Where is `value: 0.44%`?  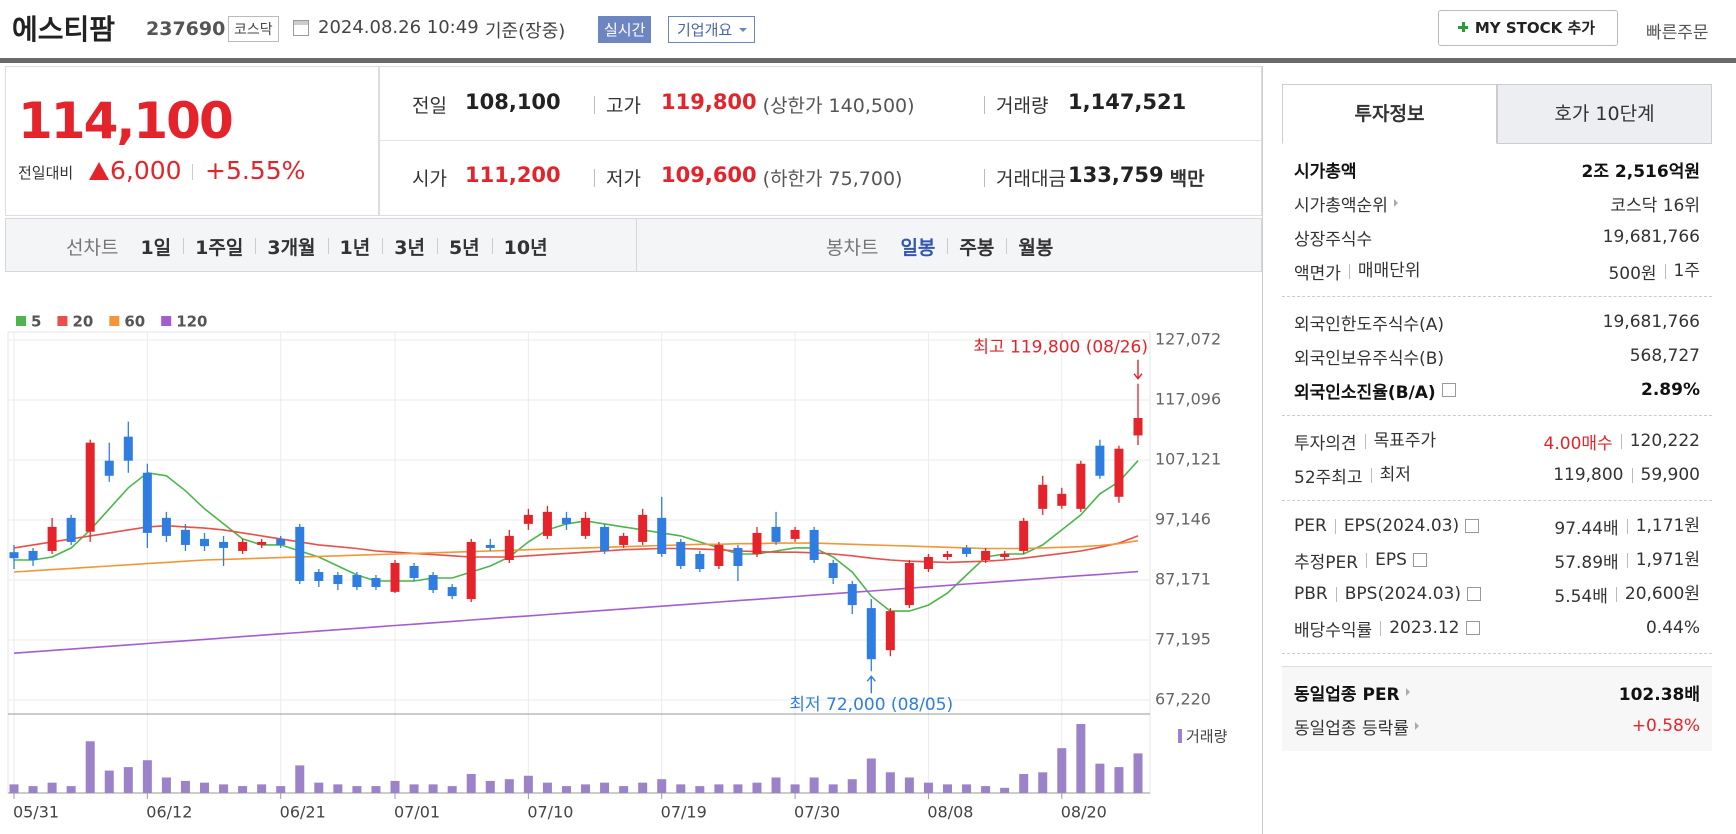
value: 0.44% is located at coordinates (1672, 628).